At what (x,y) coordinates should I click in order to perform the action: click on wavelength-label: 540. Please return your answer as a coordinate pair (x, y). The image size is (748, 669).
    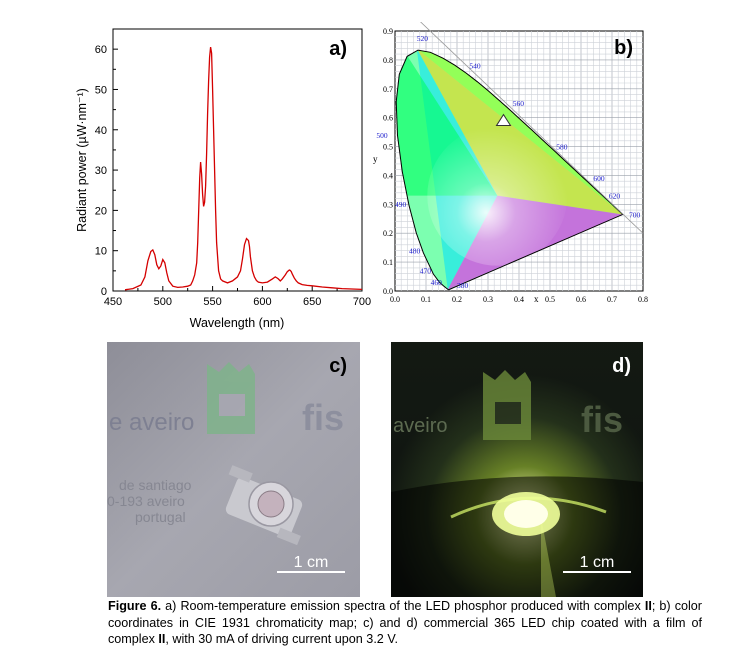
    Looking at the image, I should click on (475, 66).